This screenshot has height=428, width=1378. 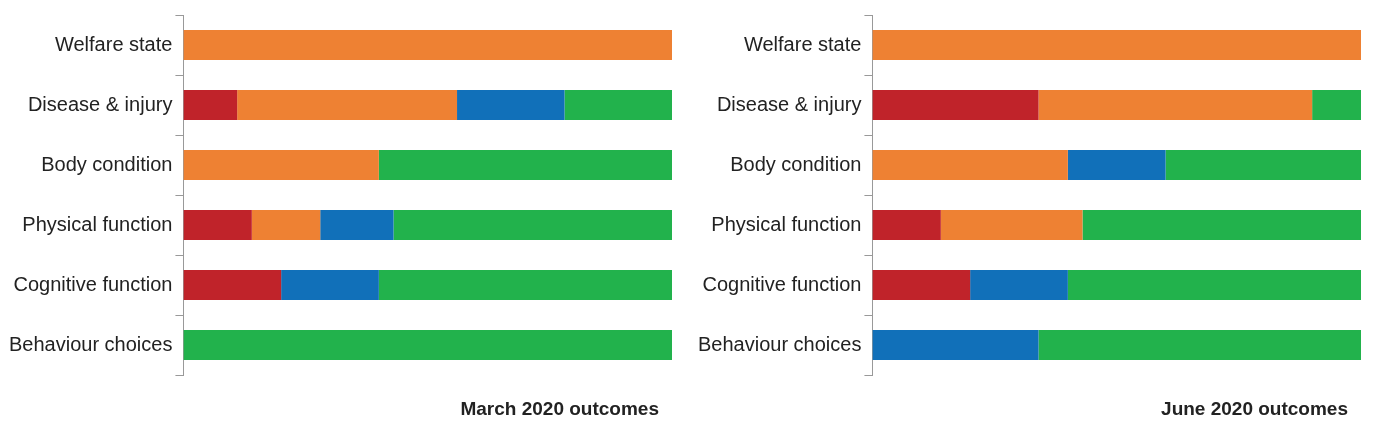 What do you see at coordinates (559, 409) in the screenshot?
I see `x-axis-title: March 2020 outcomes` at bounding box center [559, 409].